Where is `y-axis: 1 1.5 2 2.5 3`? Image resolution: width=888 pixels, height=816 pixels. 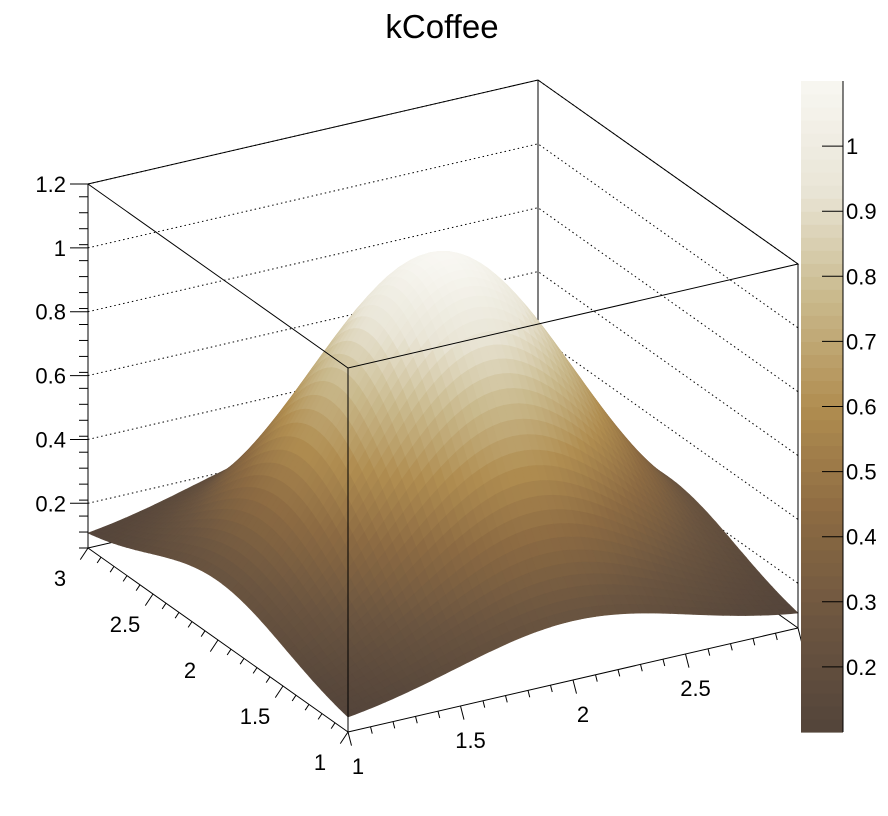
y-axis: 1 1.5 2 2.5 3 is located at coordinates (201, 661).